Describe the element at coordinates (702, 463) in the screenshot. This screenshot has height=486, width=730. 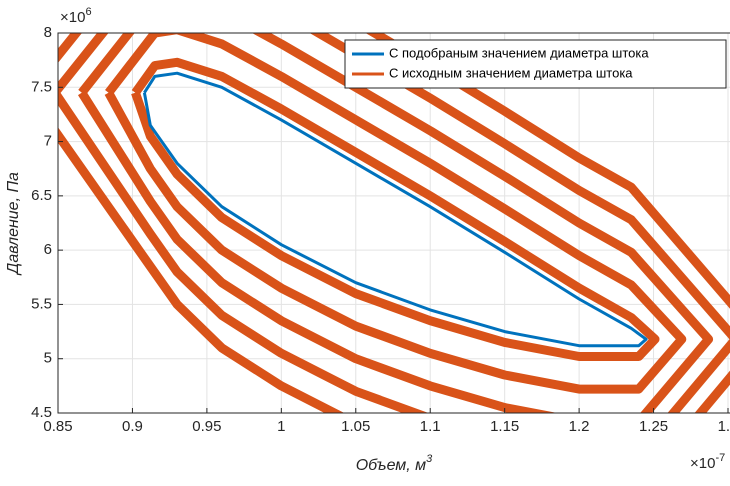
I see `x-multiplier-base: ×10` at that location.